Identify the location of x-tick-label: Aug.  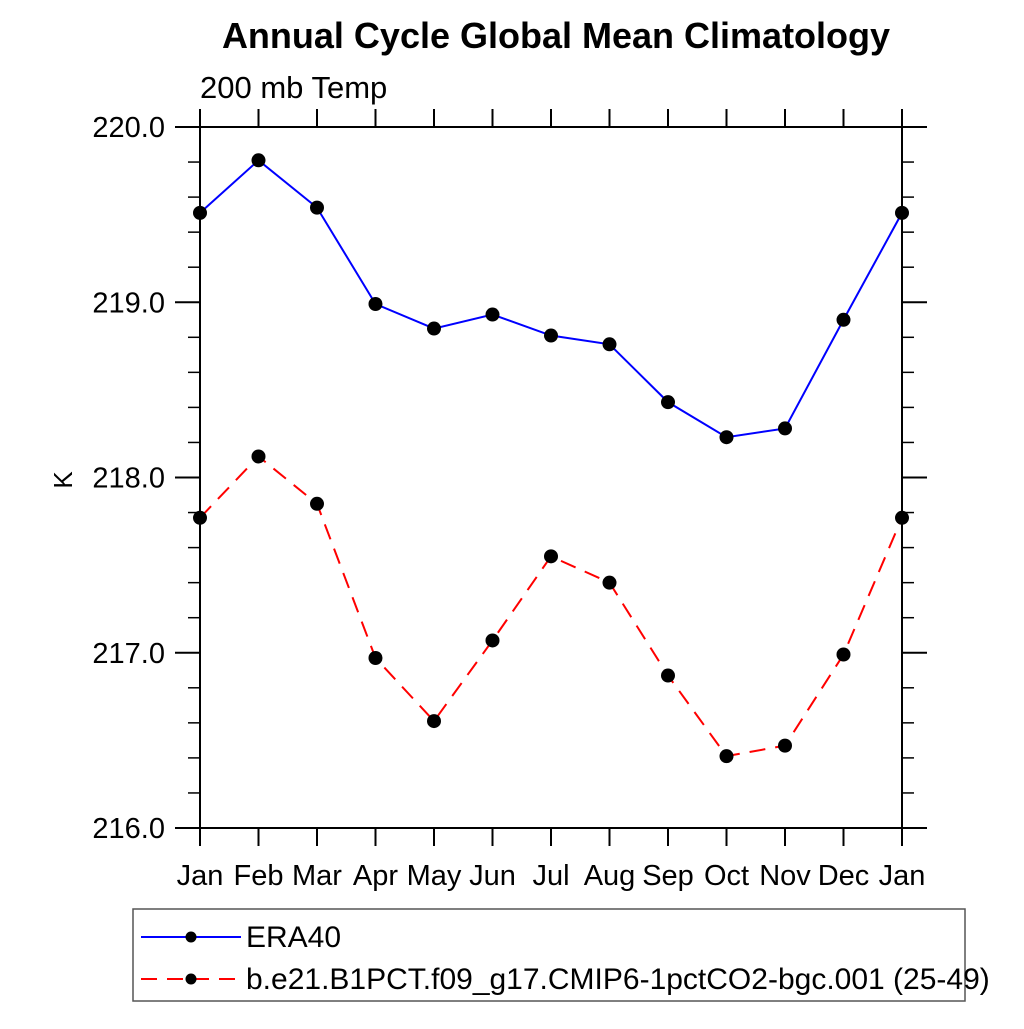
(610, 876).